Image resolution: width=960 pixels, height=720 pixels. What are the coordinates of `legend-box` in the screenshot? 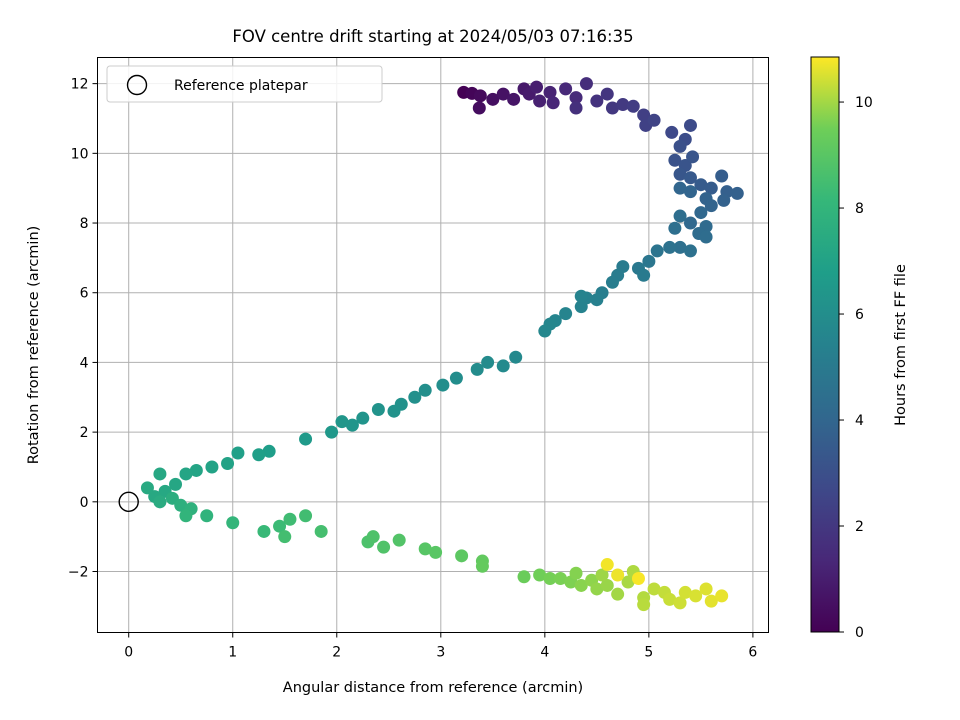 It's located at (244, 84).